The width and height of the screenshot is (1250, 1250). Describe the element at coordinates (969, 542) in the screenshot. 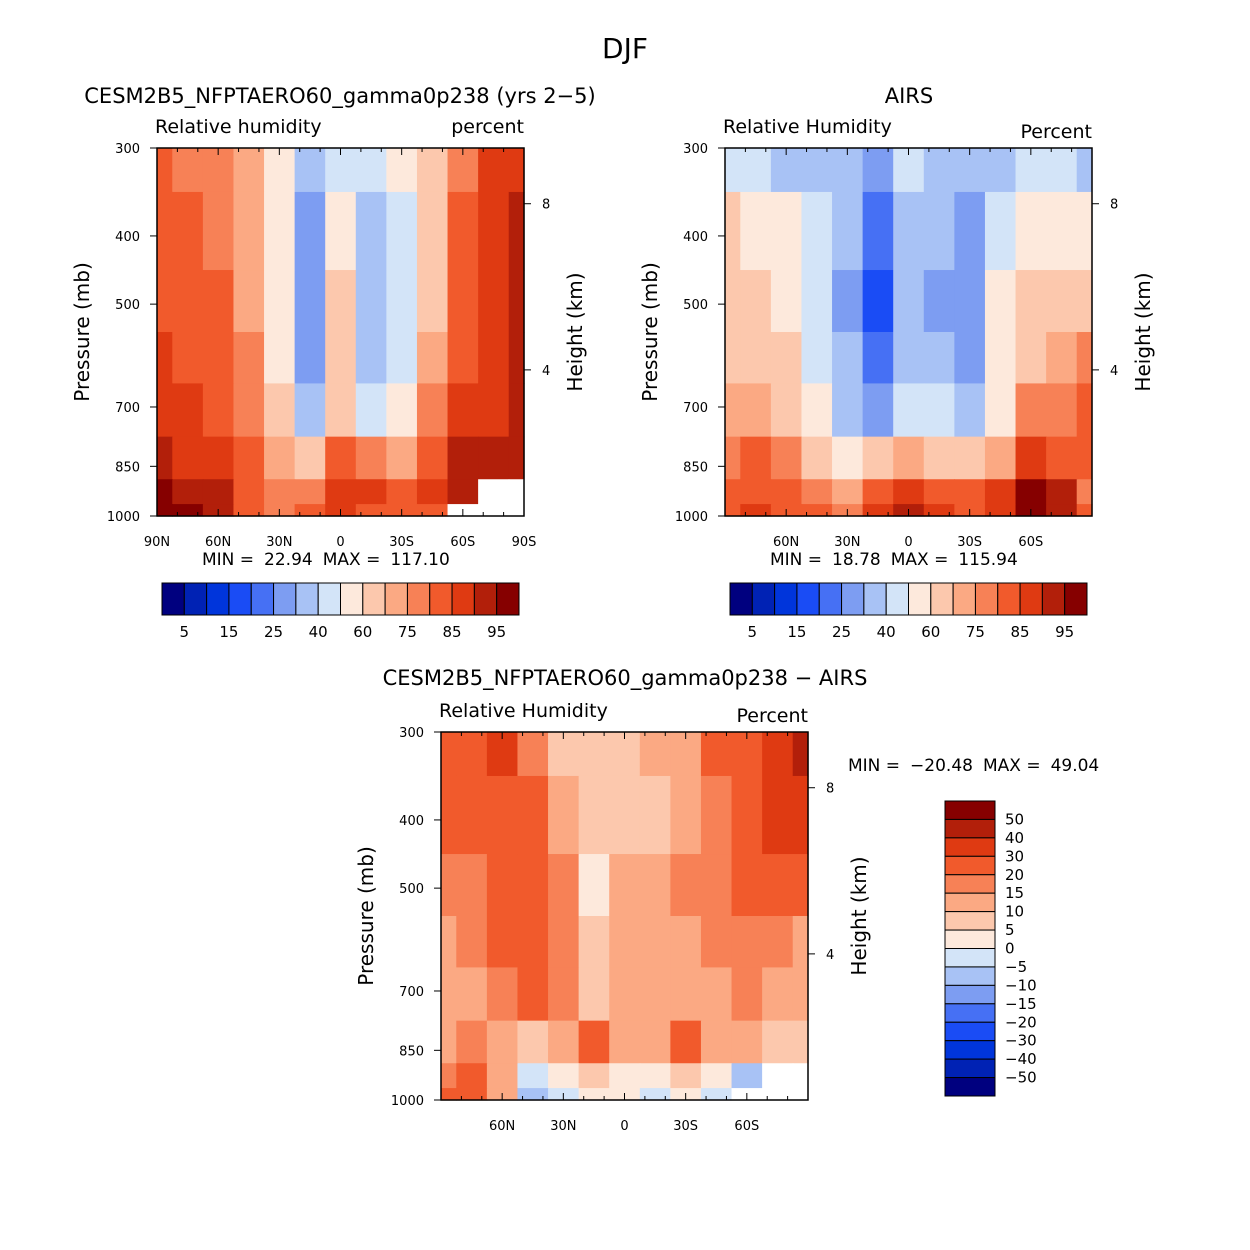

I see `x-tick-label: 30S` at that location.